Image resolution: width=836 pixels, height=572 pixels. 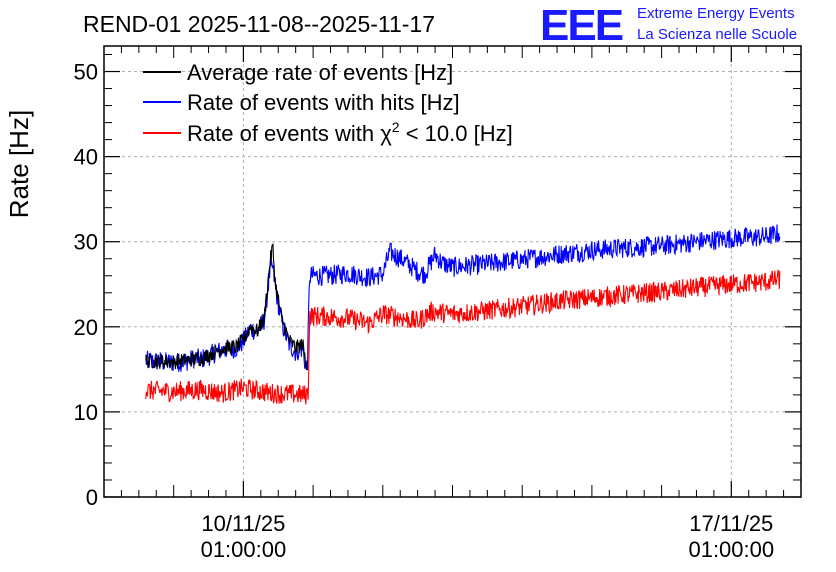 What do you see at coordinates (320, 72) in the screenshot?
I see `legend-label-average: Average rate of events [Hz]` at bounding box center [320, 72].